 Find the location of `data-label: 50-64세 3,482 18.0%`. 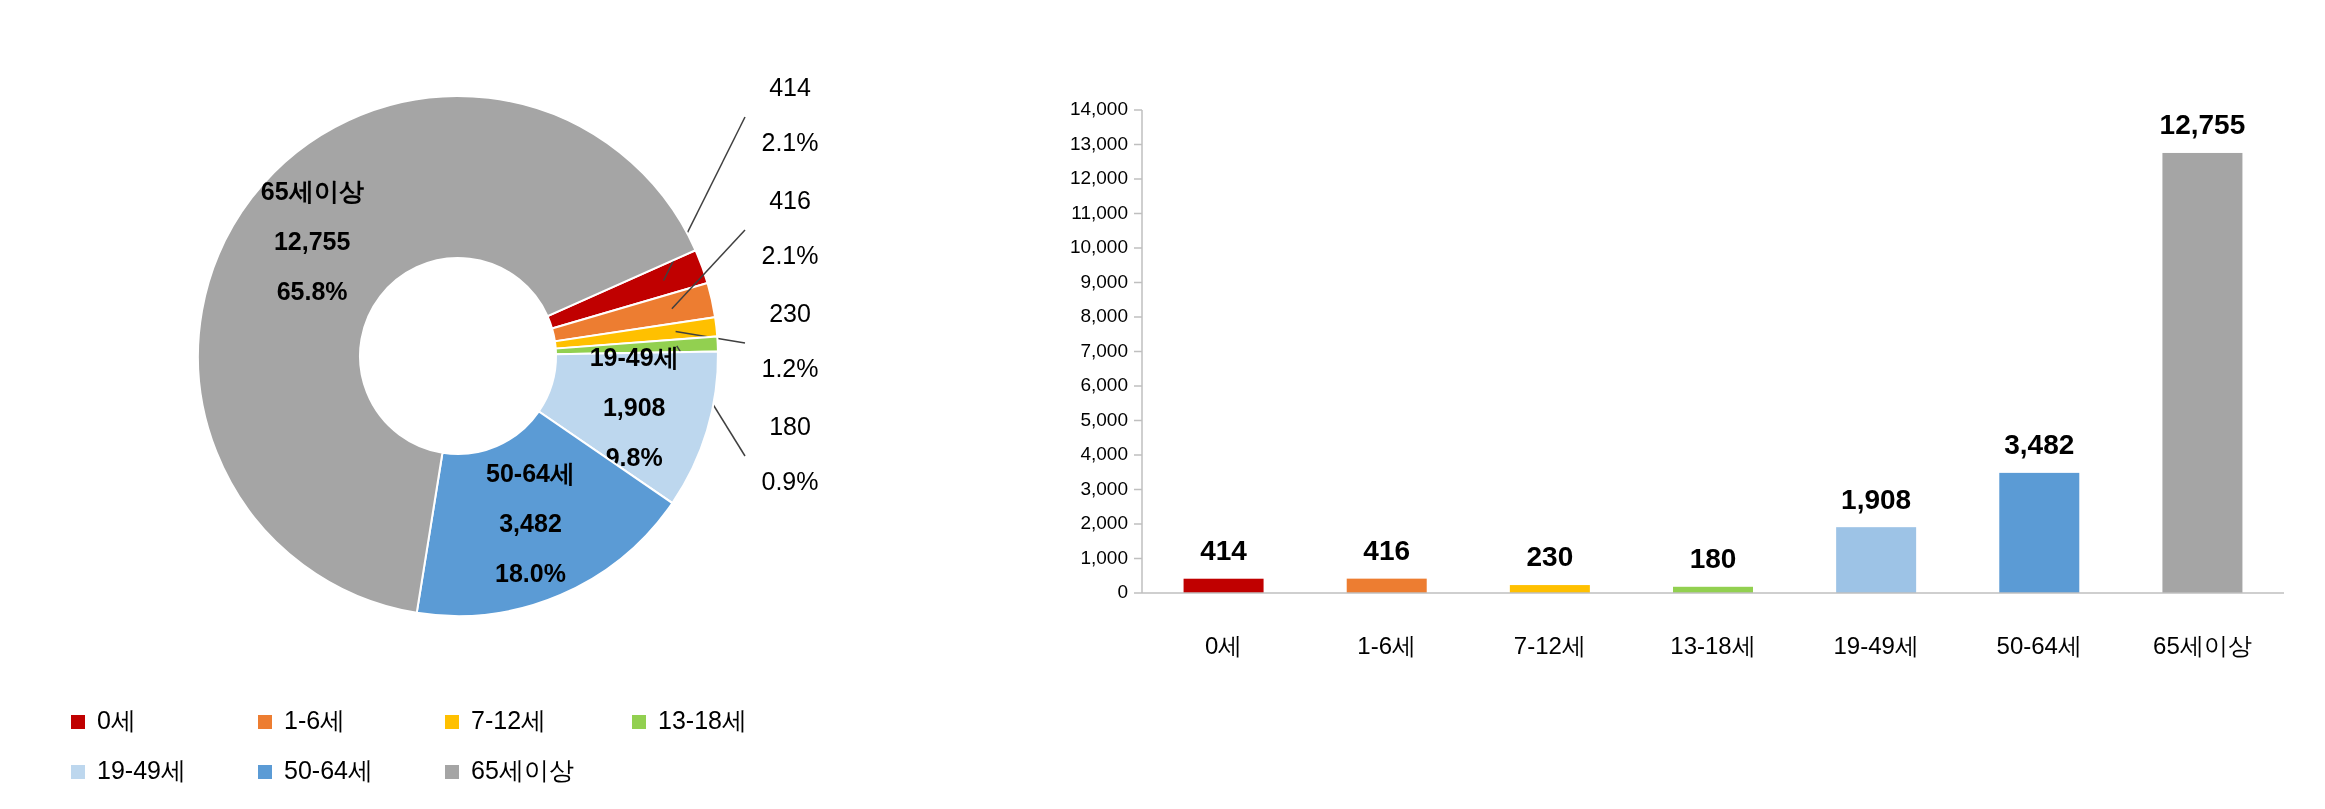

data-label: 50-64세 3,482 18.0% is located at coordinates (530, 522).